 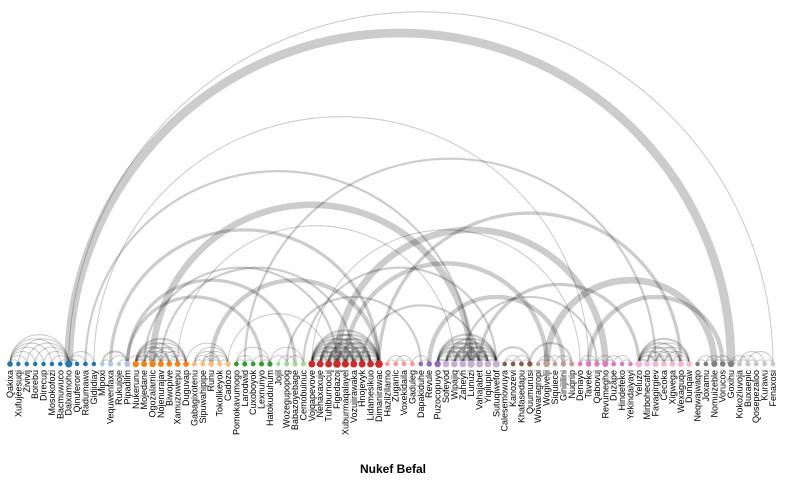 What do you see at coordinates (672, 387) in the screenshot?
I see `node-label: Xigwega` at bounding box center [672, 387].